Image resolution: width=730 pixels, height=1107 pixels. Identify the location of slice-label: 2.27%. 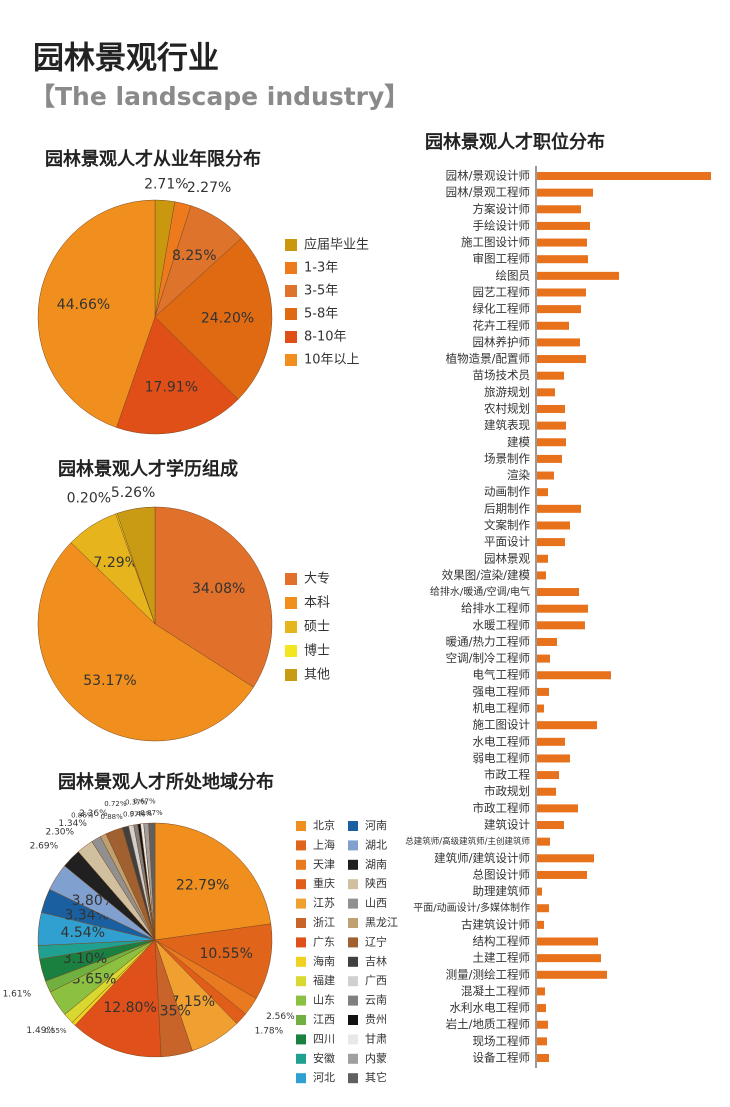
(209, 188).